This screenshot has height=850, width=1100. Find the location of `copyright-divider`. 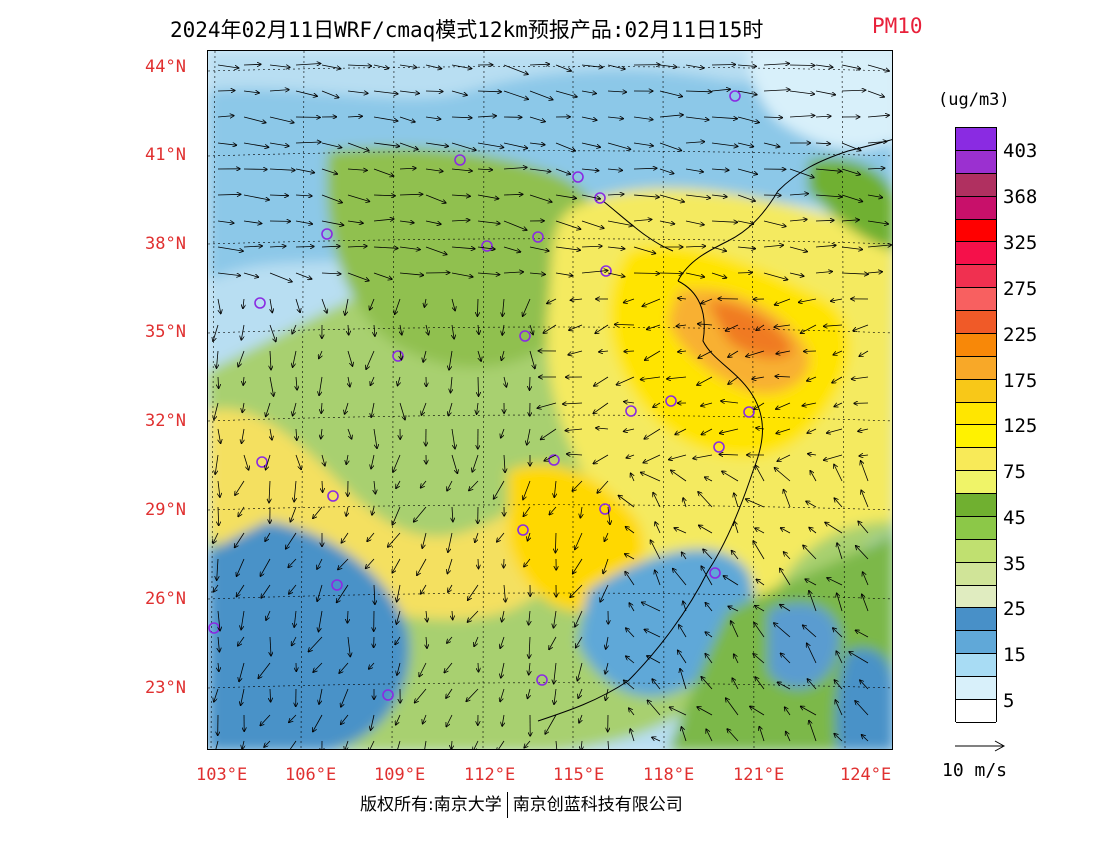

copyright-divider is located at coordinates (507, 805).